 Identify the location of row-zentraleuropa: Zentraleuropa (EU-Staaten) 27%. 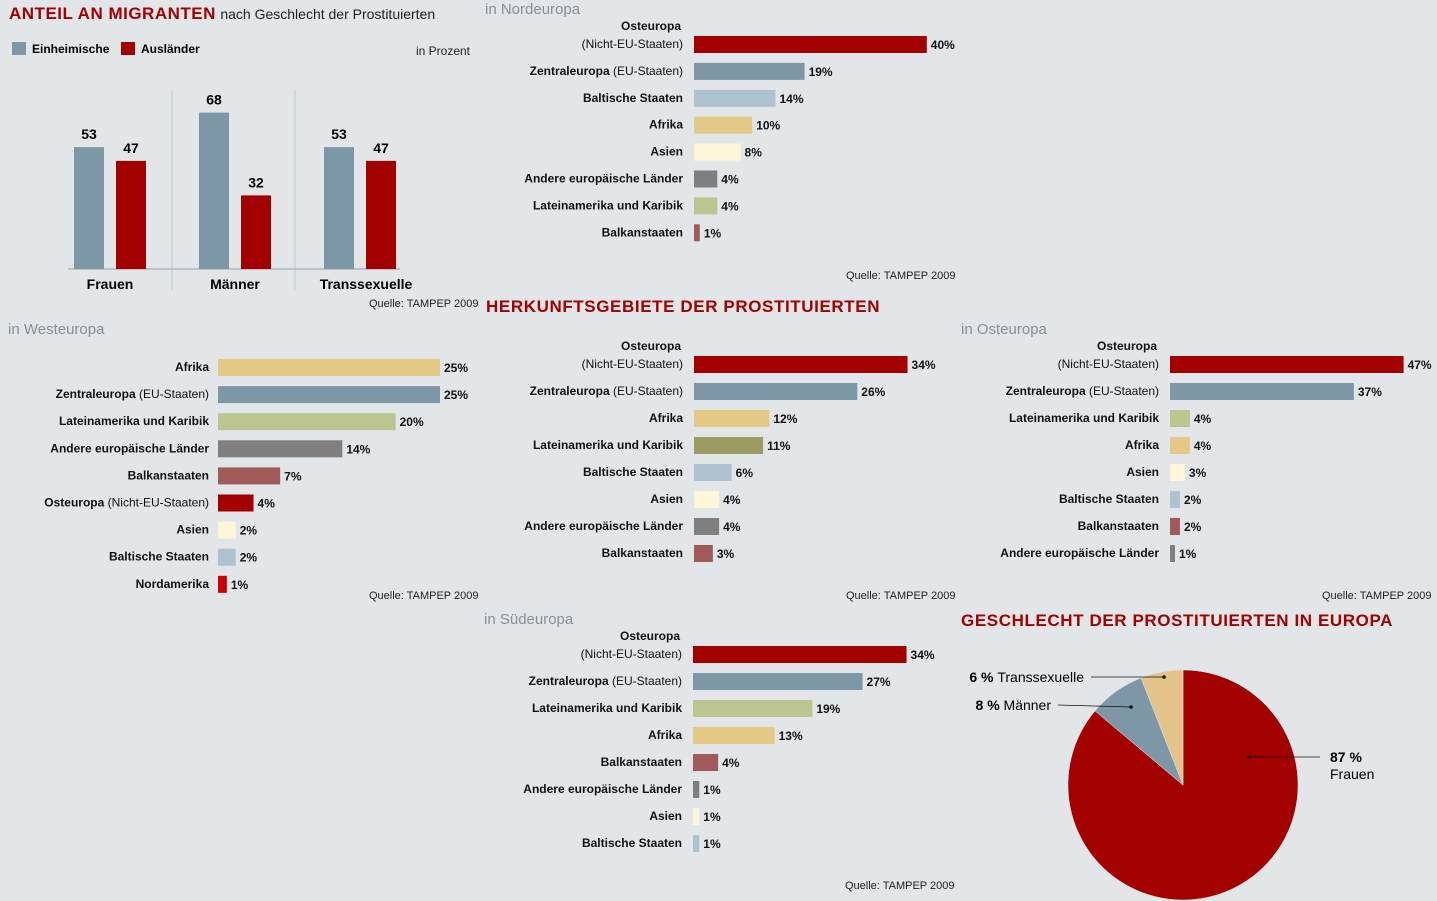
(710, 681).